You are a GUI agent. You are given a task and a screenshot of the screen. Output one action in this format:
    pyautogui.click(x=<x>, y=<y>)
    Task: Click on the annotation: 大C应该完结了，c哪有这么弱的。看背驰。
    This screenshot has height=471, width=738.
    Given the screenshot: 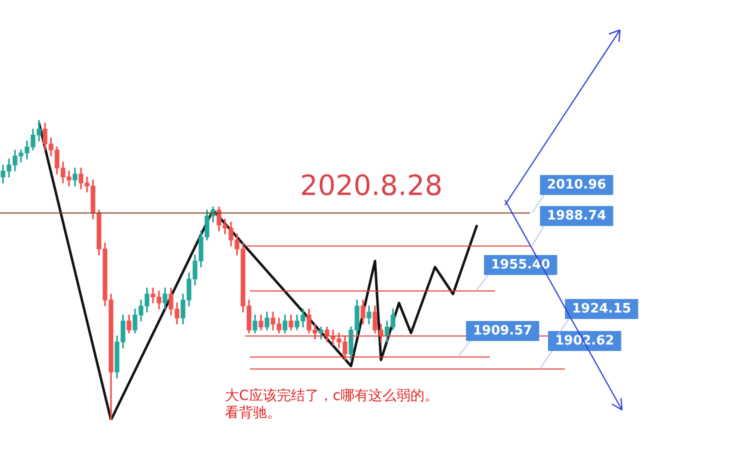 What is the action you would take?
    pyautogui.click(x=331, y=404)
    